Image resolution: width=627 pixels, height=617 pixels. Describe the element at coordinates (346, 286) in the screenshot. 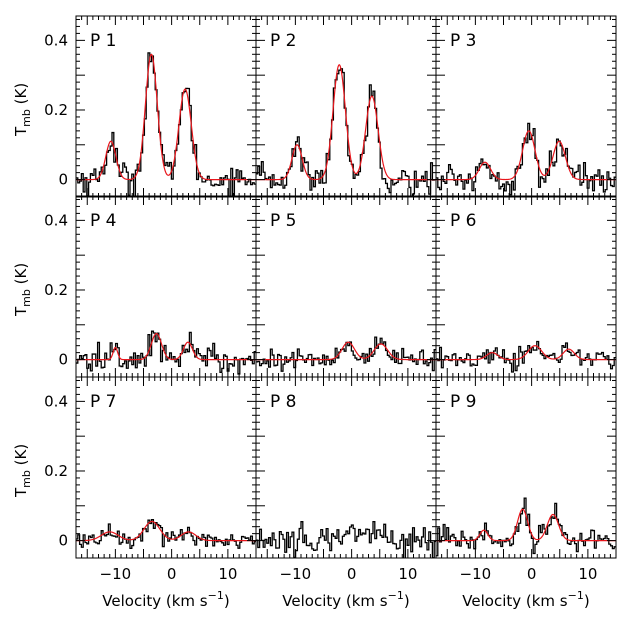

I see `panel-5: P 5` at that location.